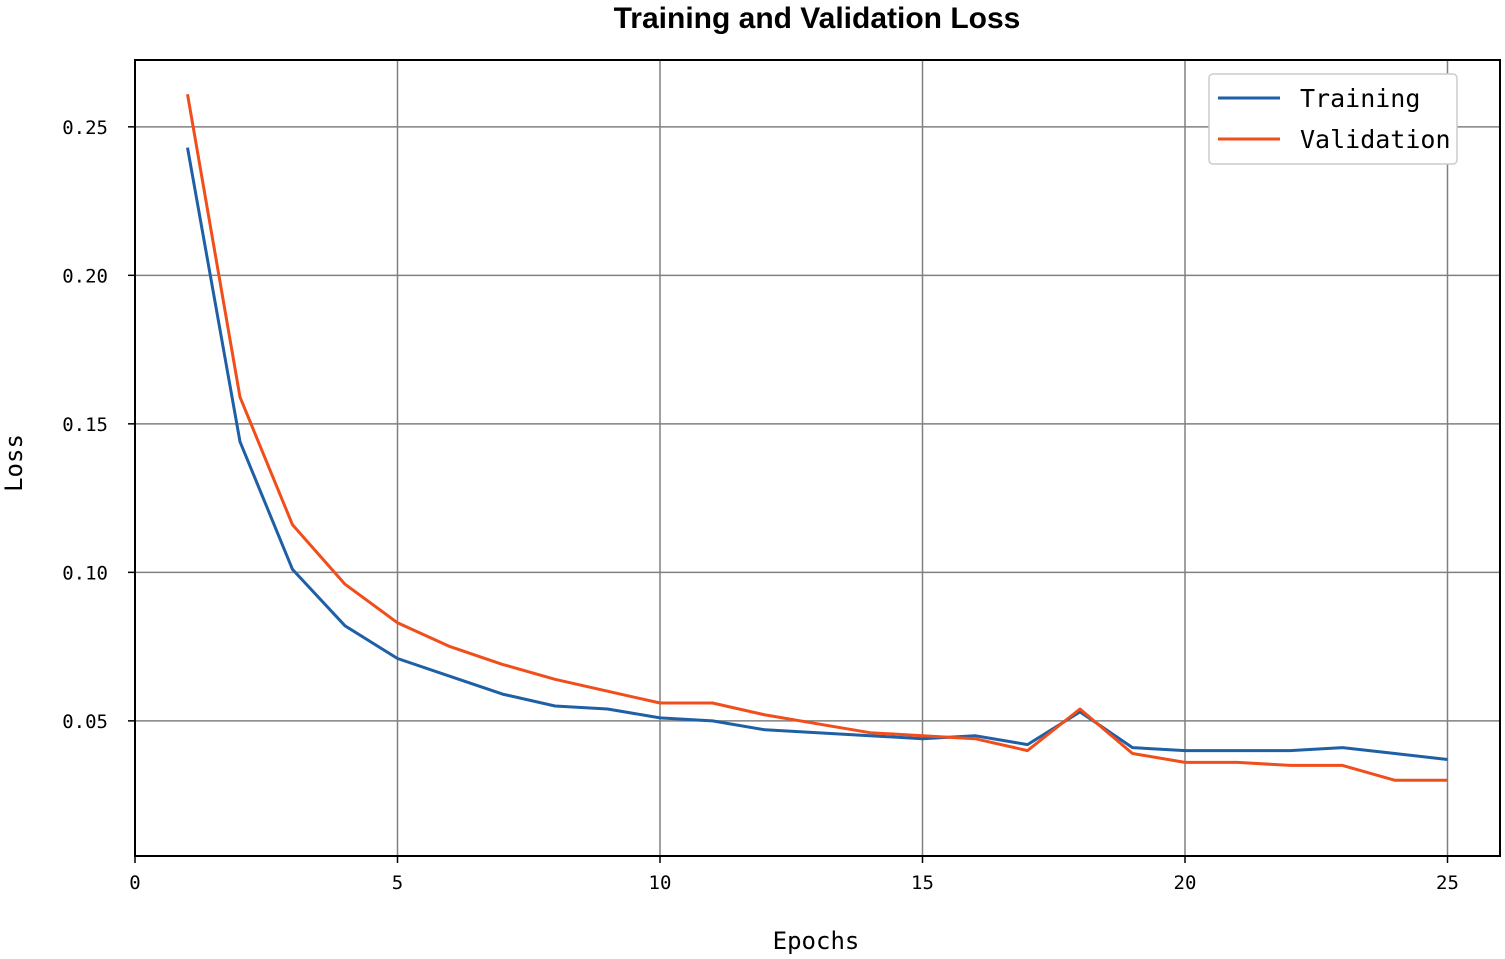  Describe the element at coordinates (1333, 119) in the screenshot. I see `legend: Training Validation` at that location.